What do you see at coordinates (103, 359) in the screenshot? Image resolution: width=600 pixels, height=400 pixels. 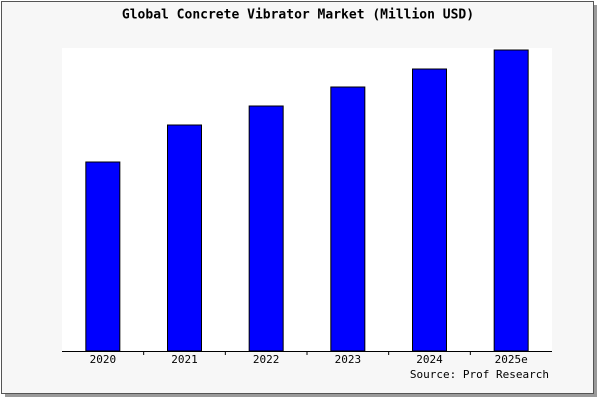 I see `x-tick-label: 2020` at bounding box center [103, 359].